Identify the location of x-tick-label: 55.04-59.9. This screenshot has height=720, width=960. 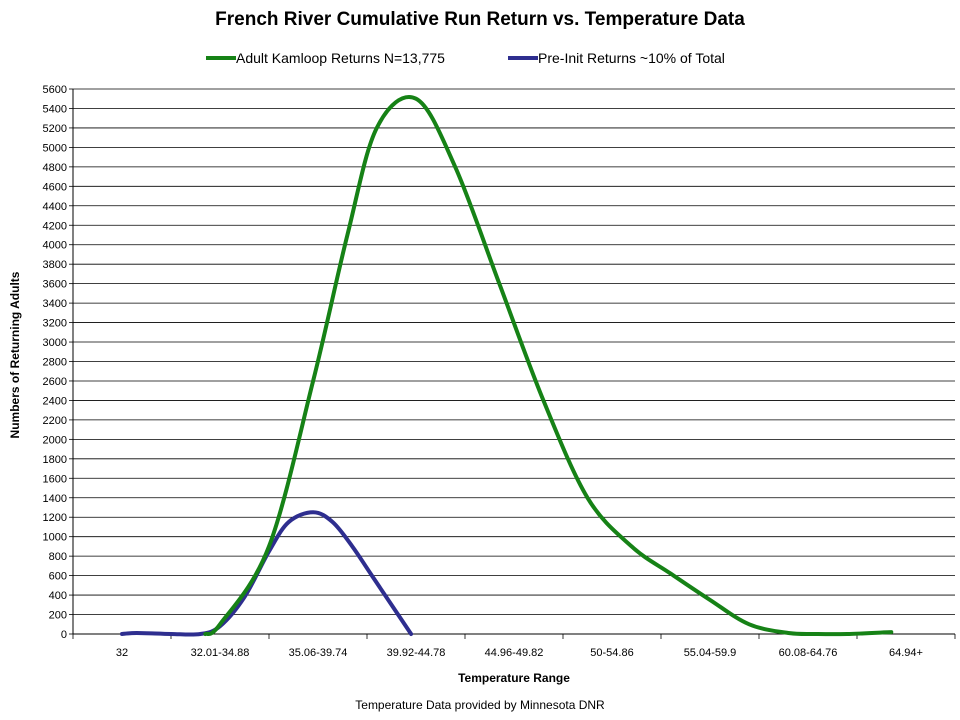
(710, 653).